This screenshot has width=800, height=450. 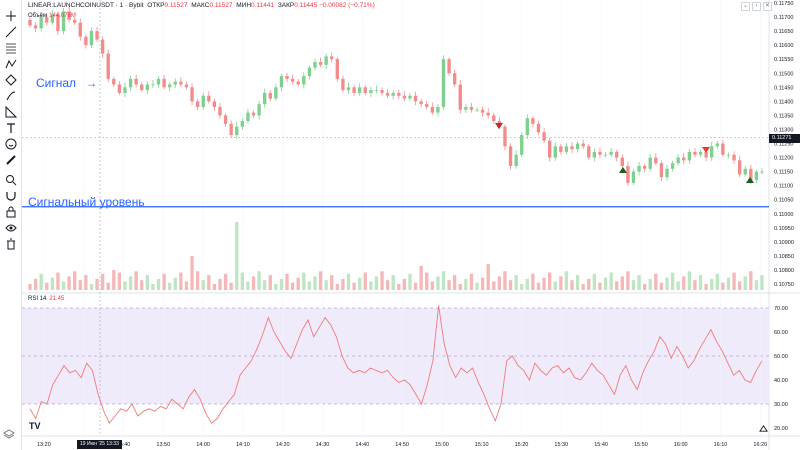 I want to click on price-axis-label: 0.11350, so click(x=783, y=116).